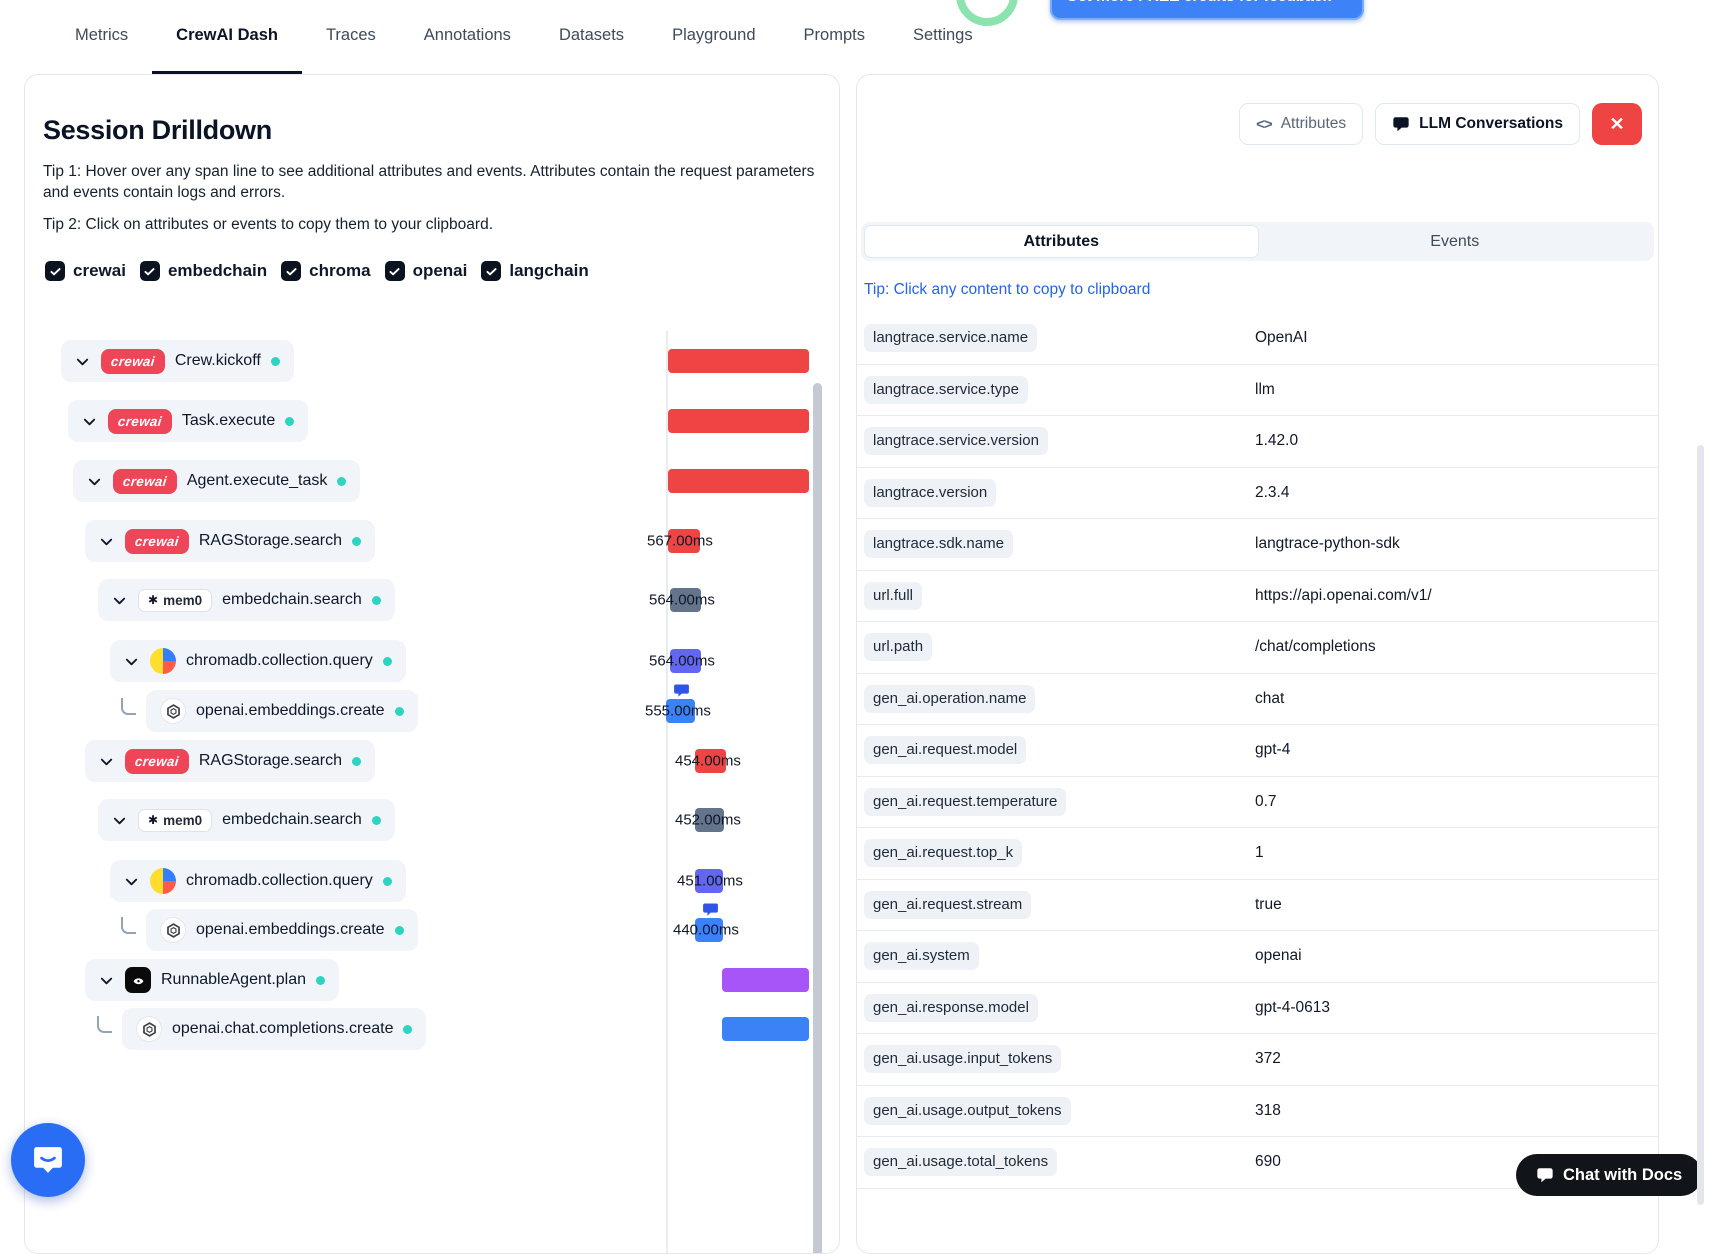 This screenshot has height=1254, width=1710. I want to click on span-pill: crewai Task.execute, so click(188, 421).